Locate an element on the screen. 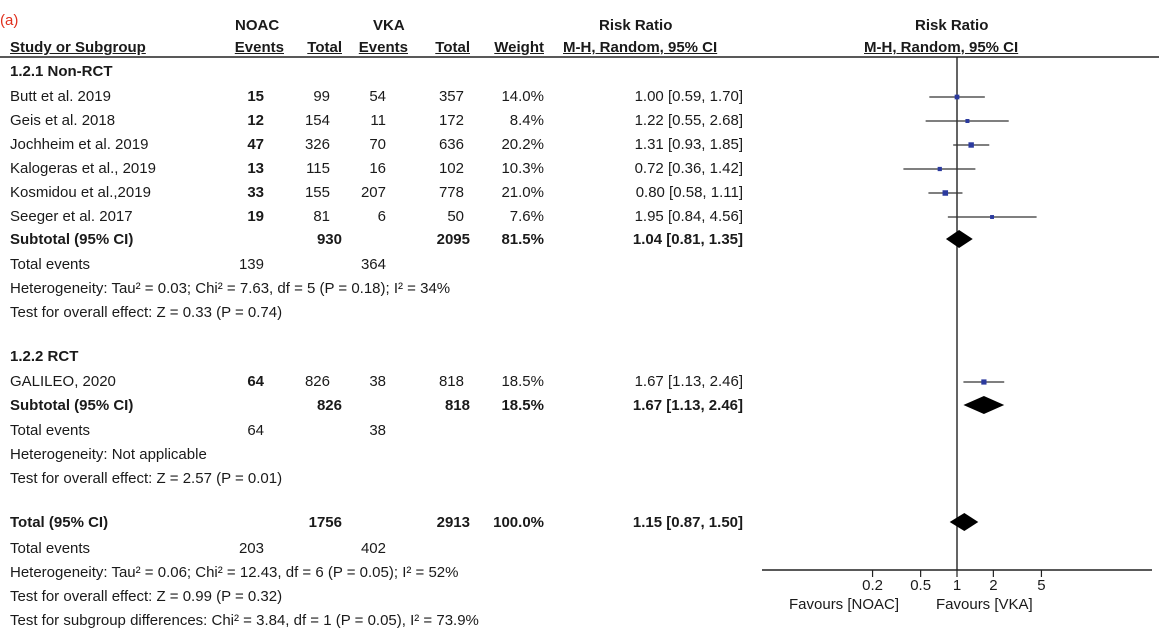  subgroup2-subtotal-ci: 1.67 [1.13, 2.46] is located at coordinates (687, 405).